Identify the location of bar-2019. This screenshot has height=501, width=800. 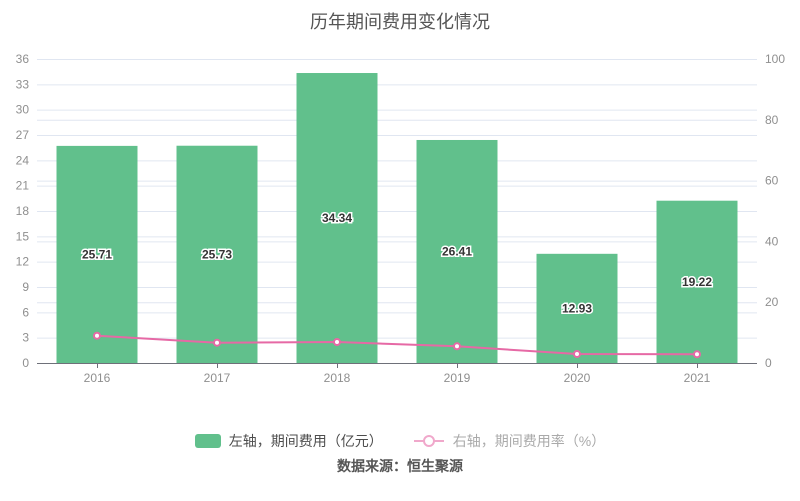
(457, 251).